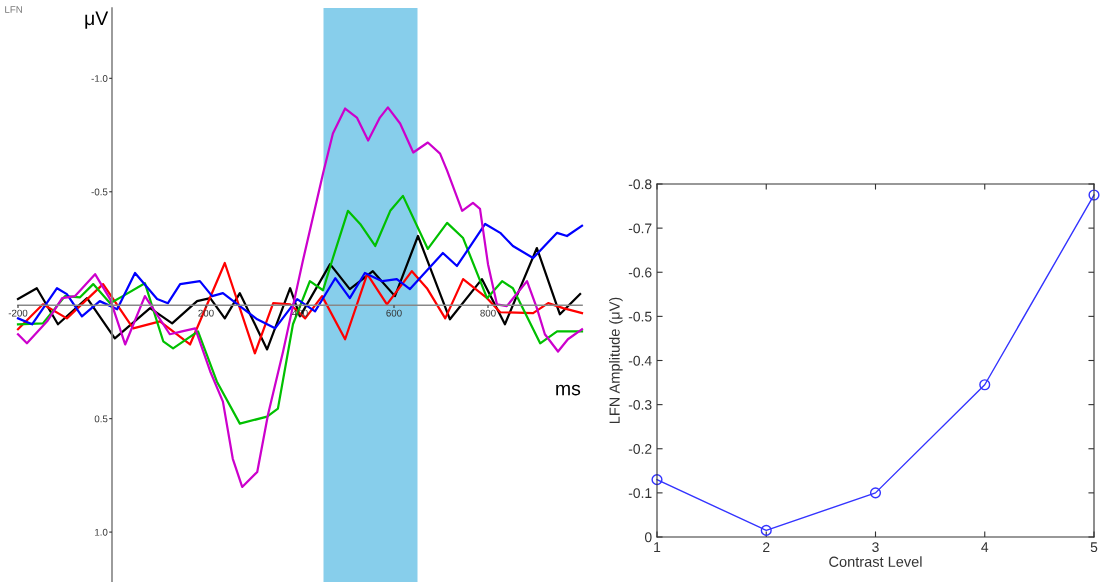 The image size is (1103, 582). Describe the element at coordinates (640, 228) in the screenshot. I see `y-tick-label: -0.7` at that location.